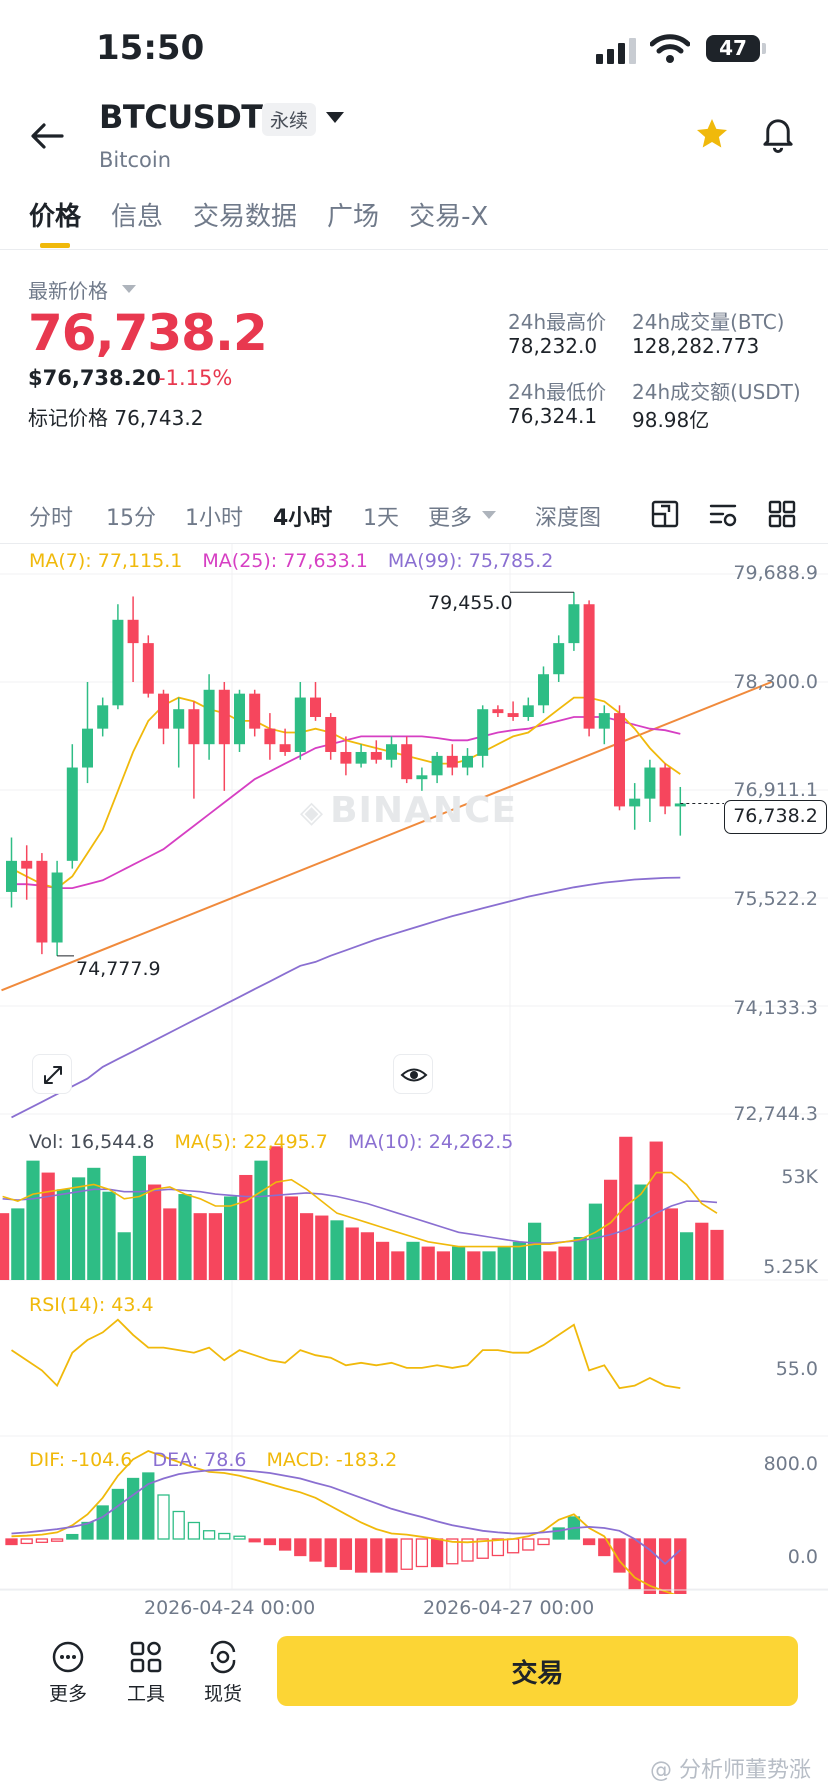  Describe the element at coordinates (51, 518) in the screenshot. I see `interval-time-share: 分时` at that location.